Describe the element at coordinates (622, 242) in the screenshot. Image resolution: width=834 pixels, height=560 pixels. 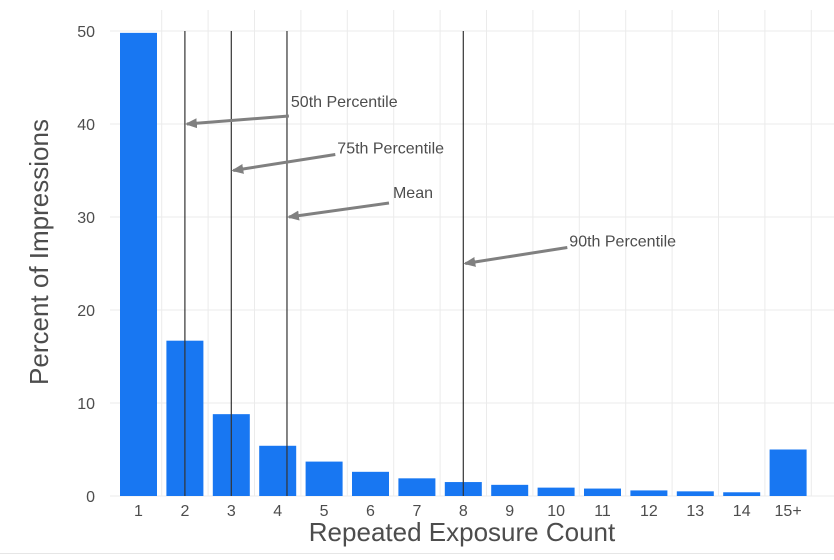
I see `annotation-label: 90th Percentile` at that location.